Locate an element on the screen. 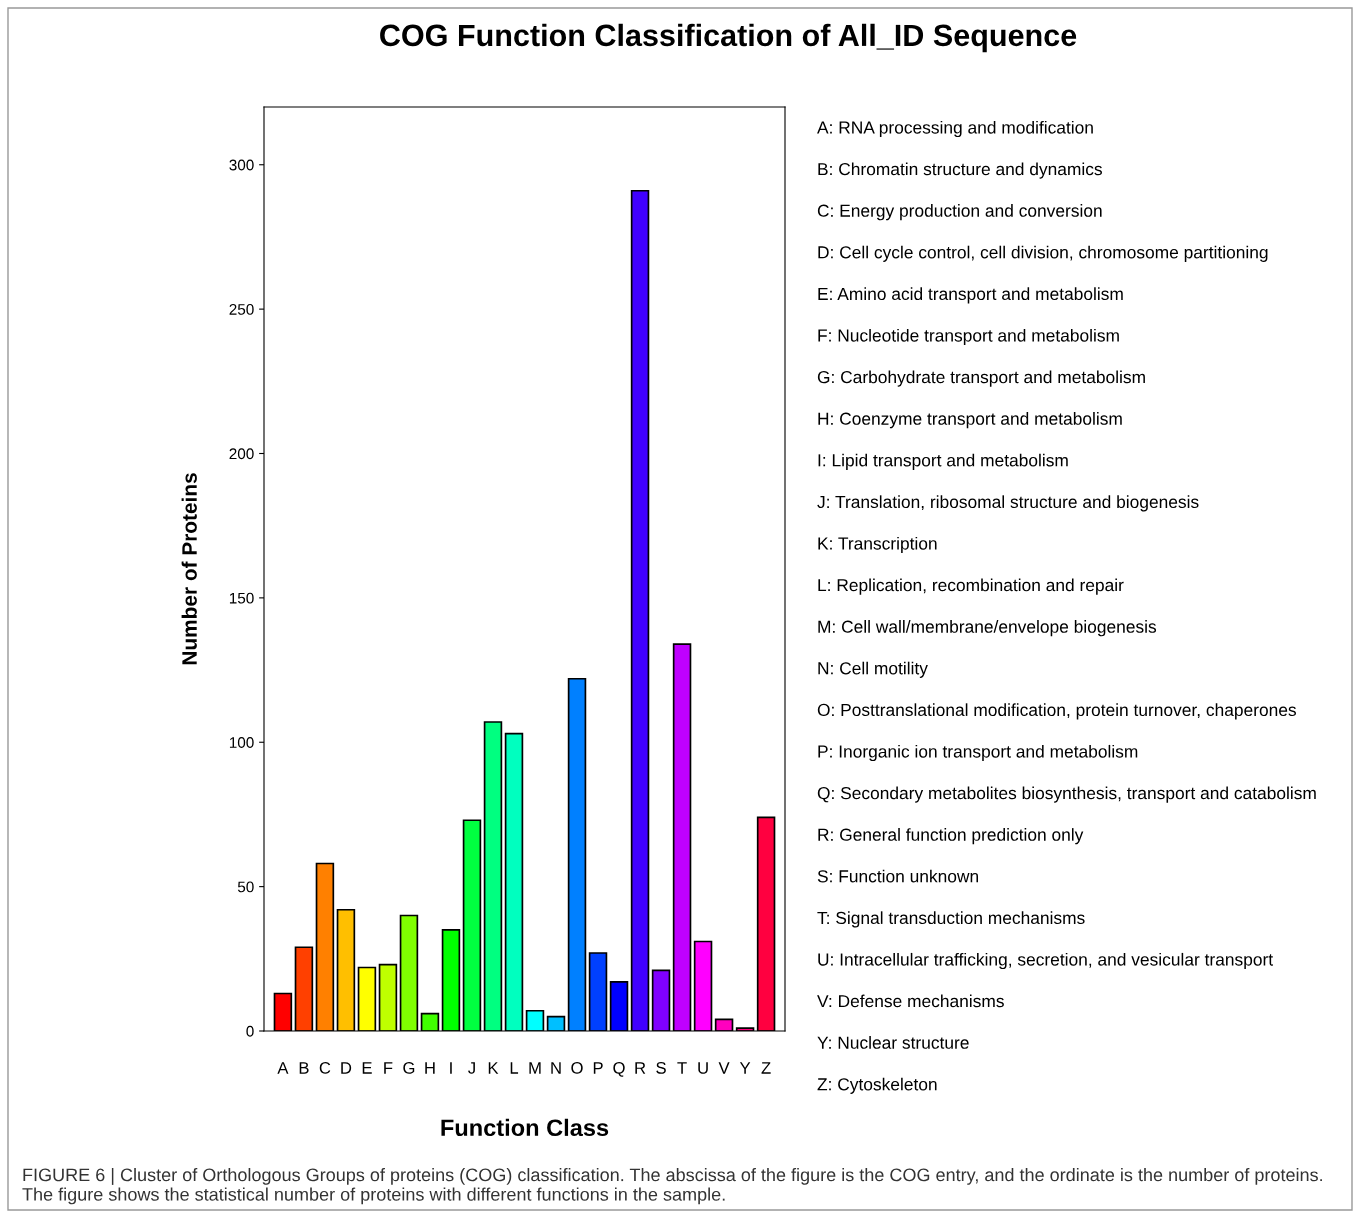  x-tick-label: N is located at coordinates (556, 1068).